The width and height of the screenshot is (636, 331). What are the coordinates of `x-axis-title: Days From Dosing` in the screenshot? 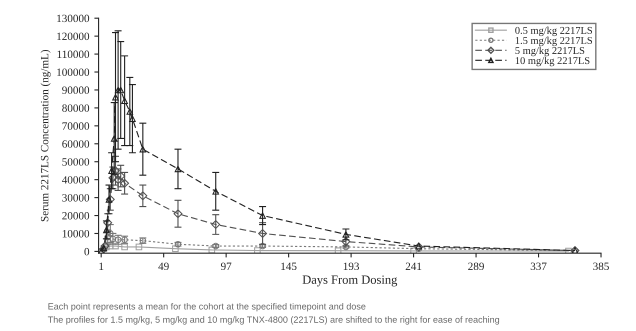 It's located at (350, 280).